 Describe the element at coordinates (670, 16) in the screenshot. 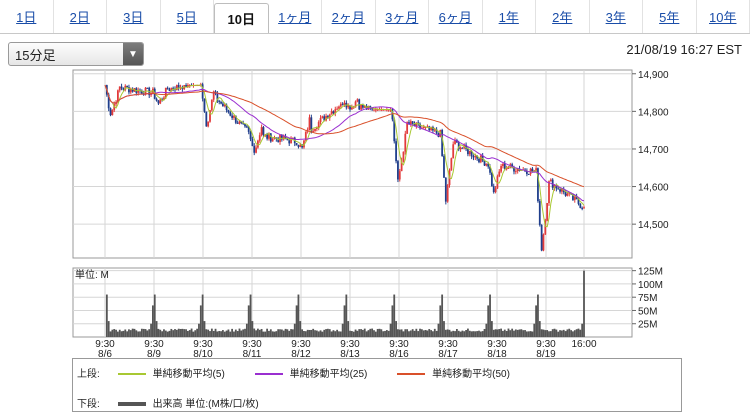

I see `tab-12: 5年` at that location.